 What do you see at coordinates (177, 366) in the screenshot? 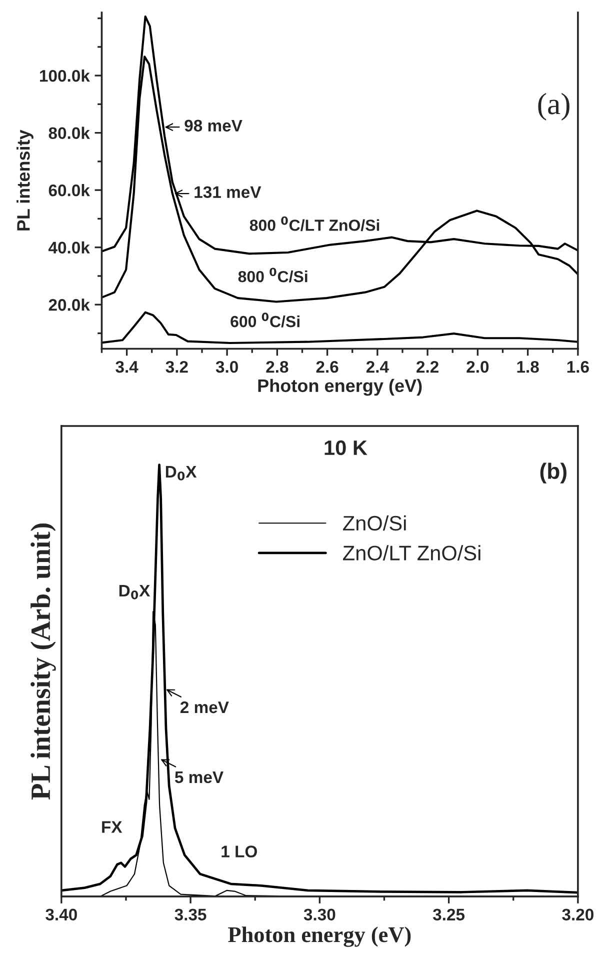
I see `x-tick-label: 3.2` at bounding box center [177, 366].